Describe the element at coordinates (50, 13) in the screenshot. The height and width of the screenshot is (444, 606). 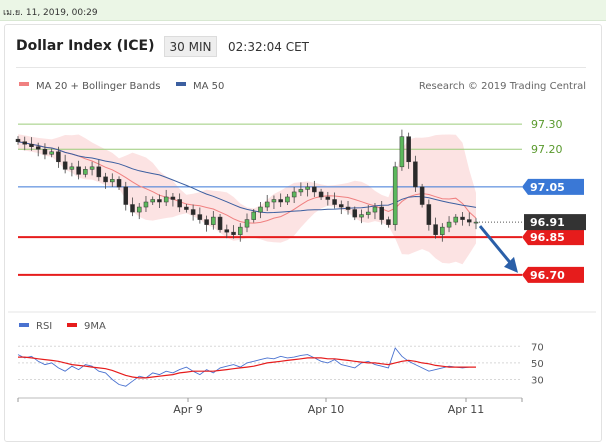
I see `date-stamp: เม.ย. 11, 2019, 00:29` at that location.